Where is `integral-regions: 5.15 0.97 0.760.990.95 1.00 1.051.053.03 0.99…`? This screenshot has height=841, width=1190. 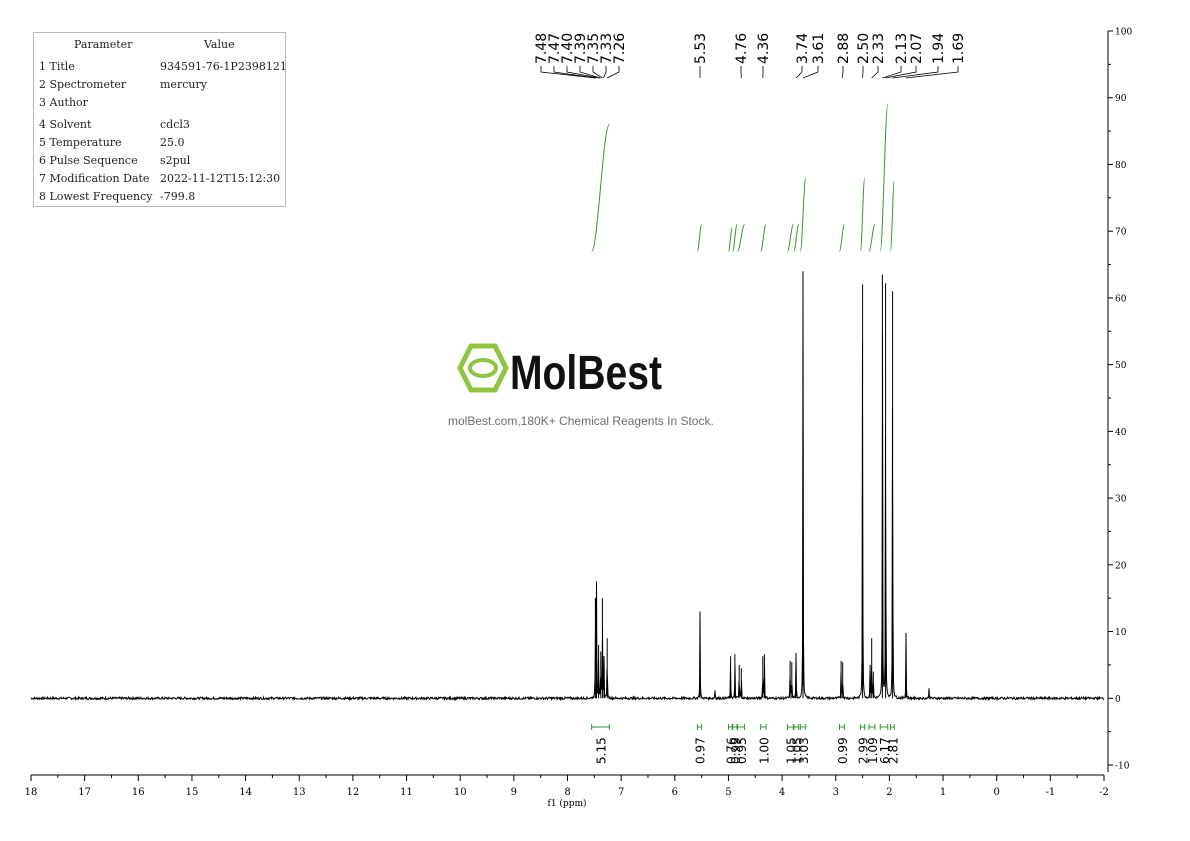 integral-regions: 5.15 0.97 0.760.990.95 1.00 1.051.053.03 0.99… is located at coordinates (745, 744).